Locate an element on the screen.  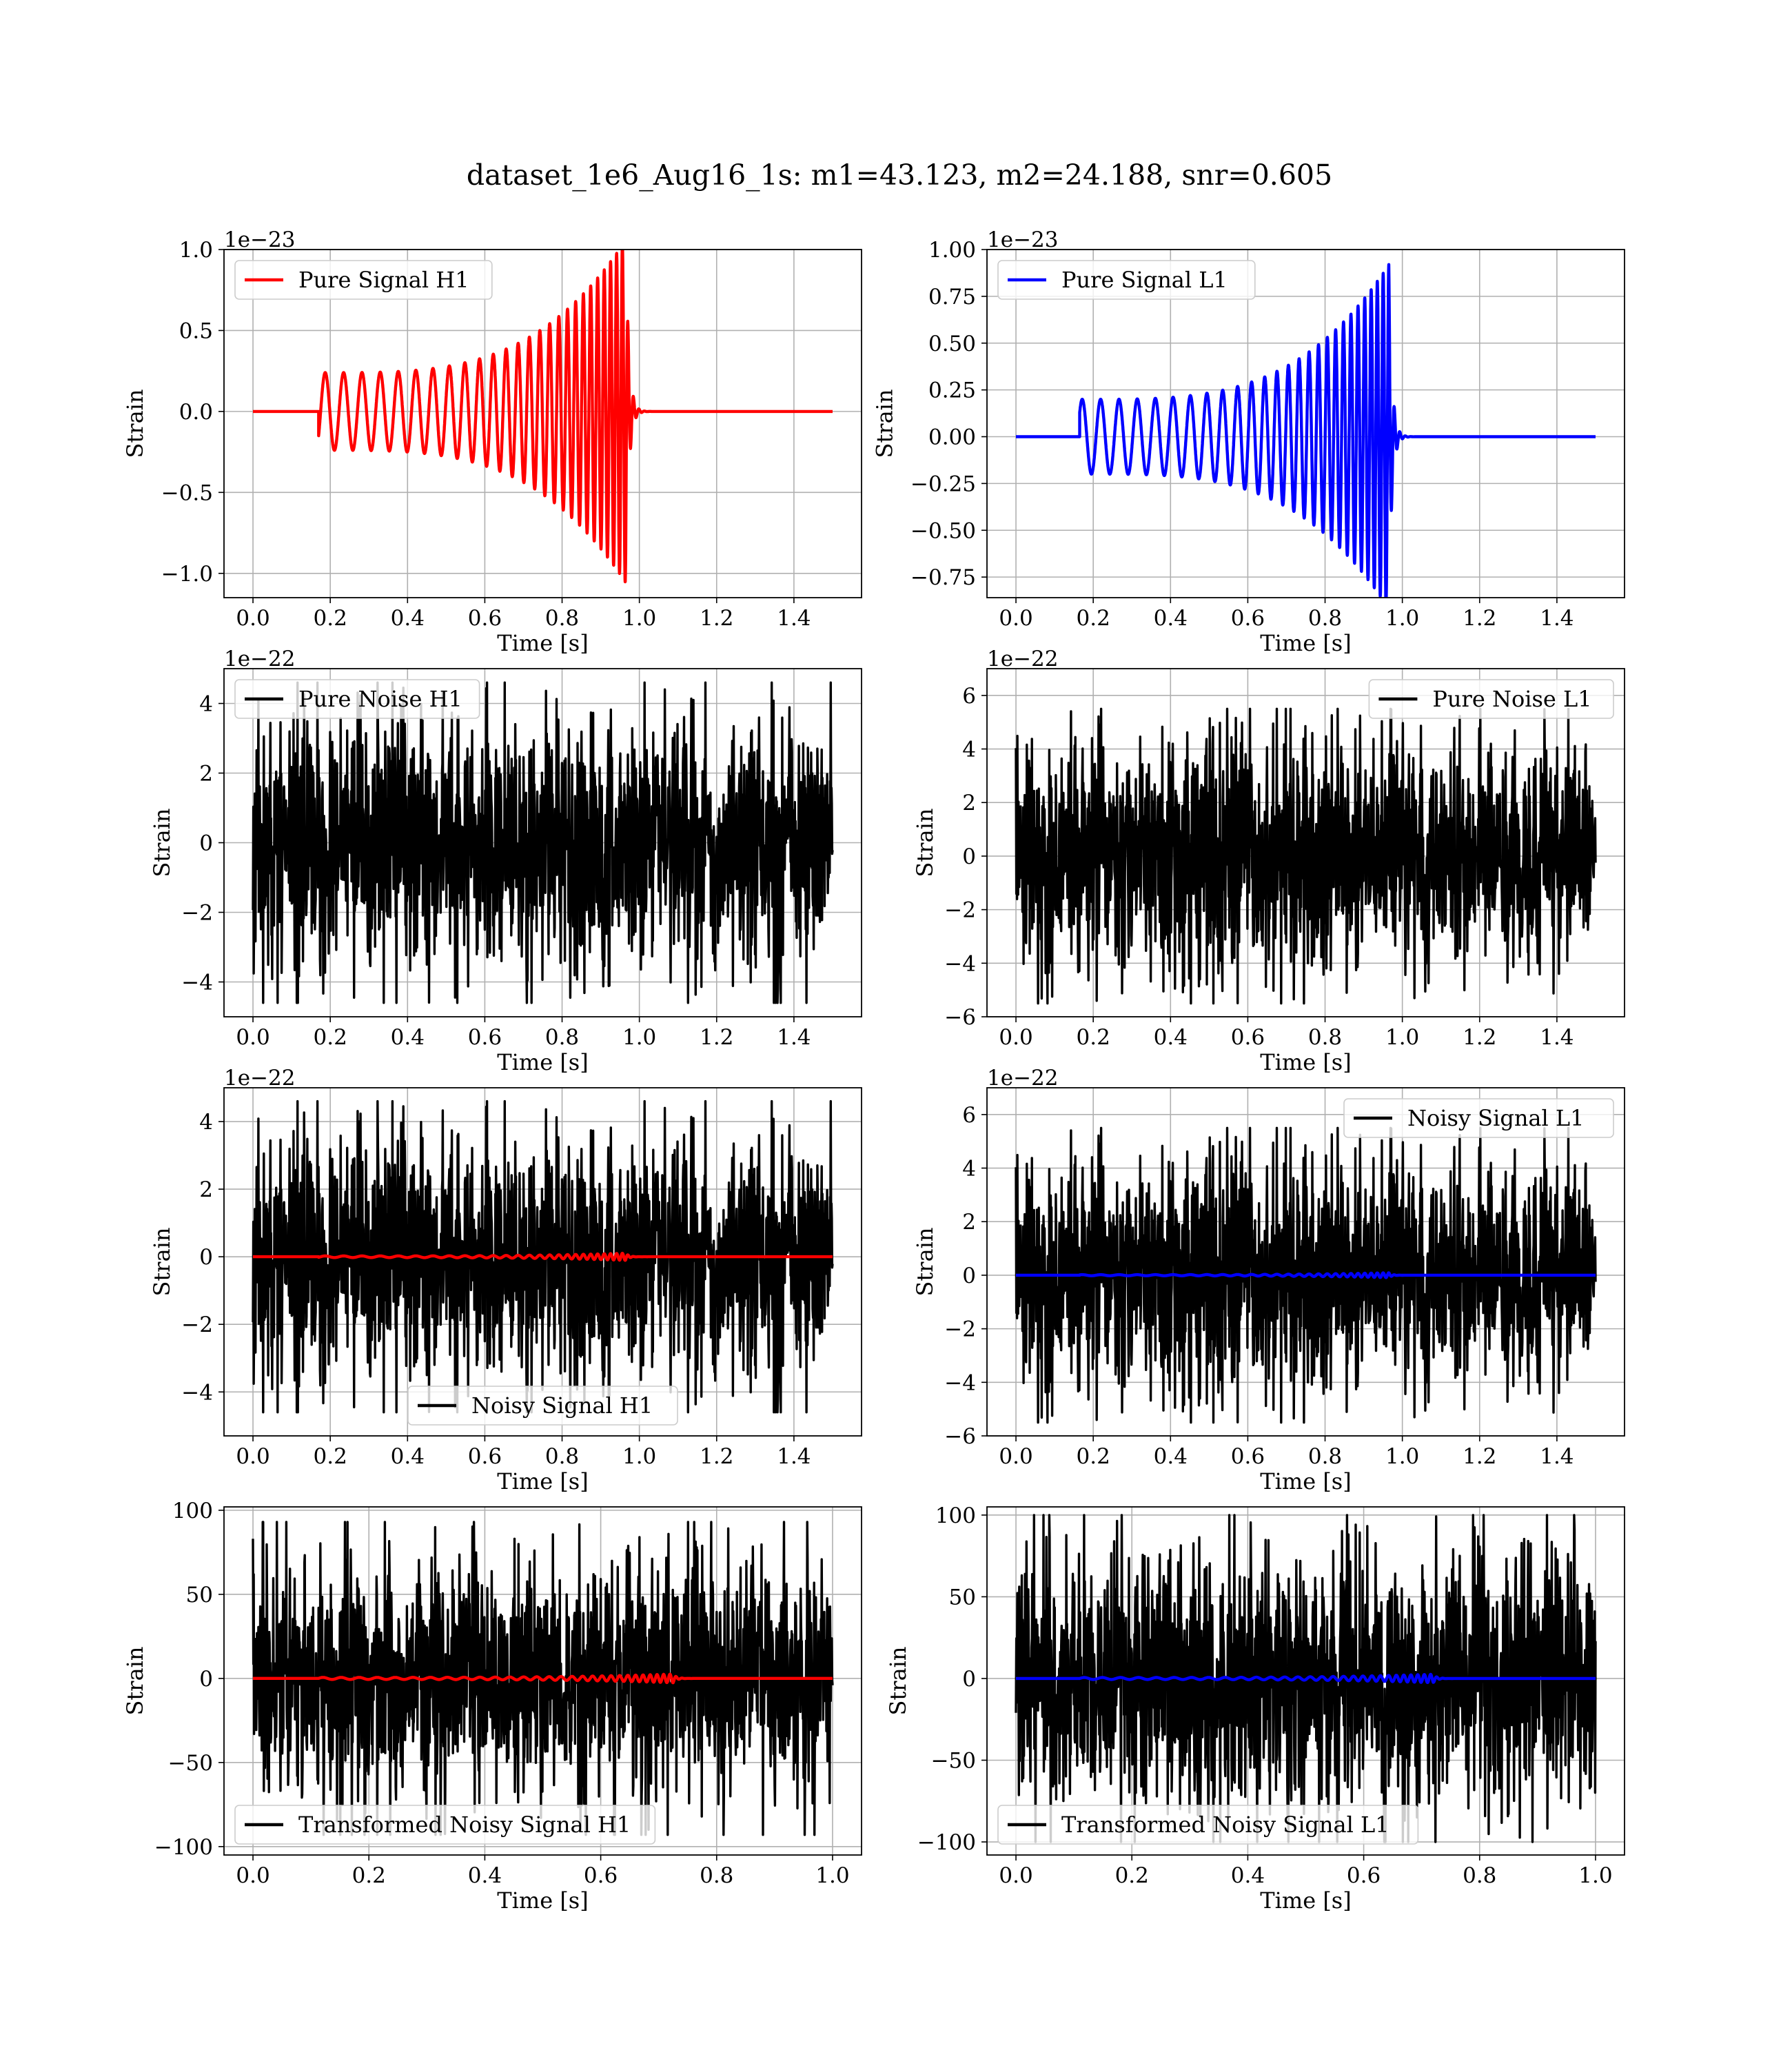
y-tick-label: −4 is located at coordinates (197, 983).